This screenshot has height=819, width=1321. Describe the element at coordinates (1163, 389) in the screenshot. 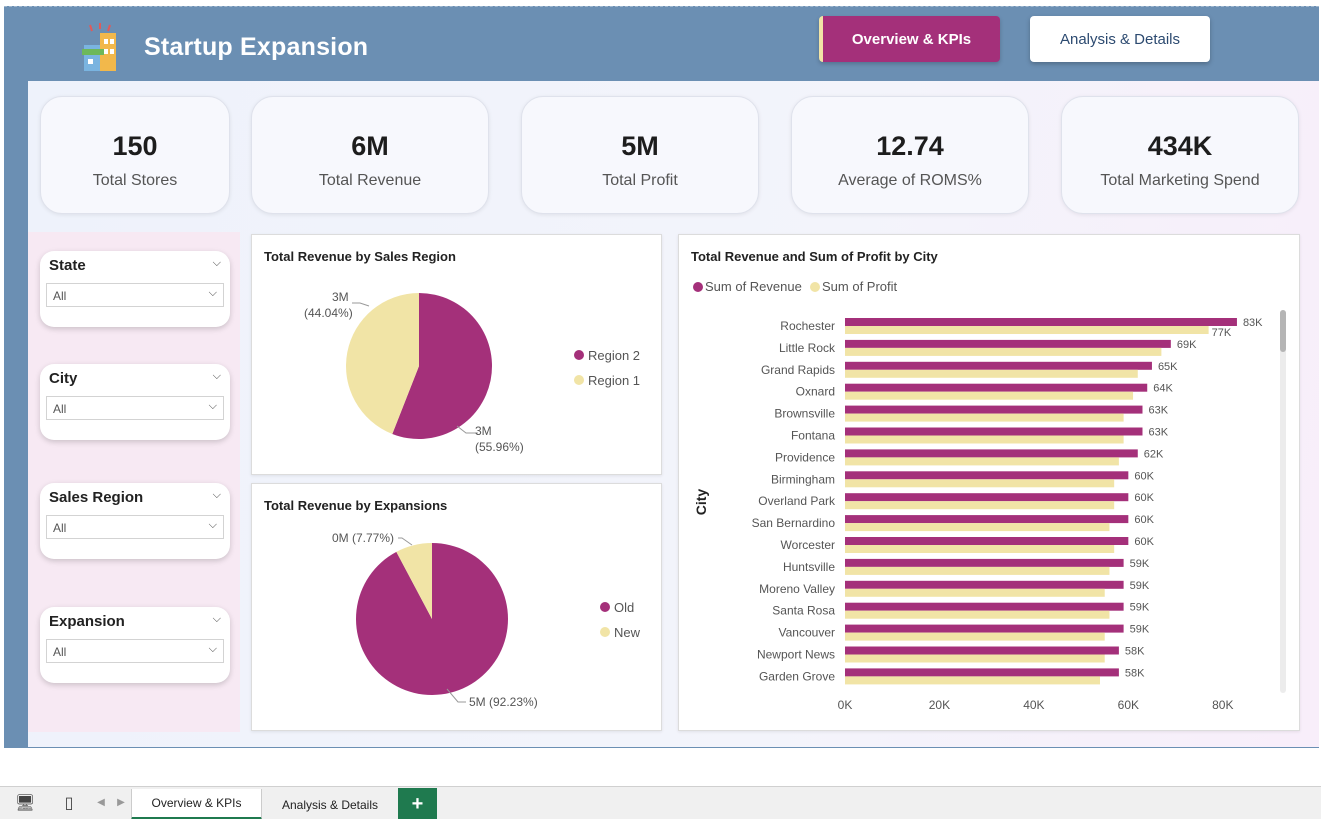

I see `data-label: 64K` at that location.